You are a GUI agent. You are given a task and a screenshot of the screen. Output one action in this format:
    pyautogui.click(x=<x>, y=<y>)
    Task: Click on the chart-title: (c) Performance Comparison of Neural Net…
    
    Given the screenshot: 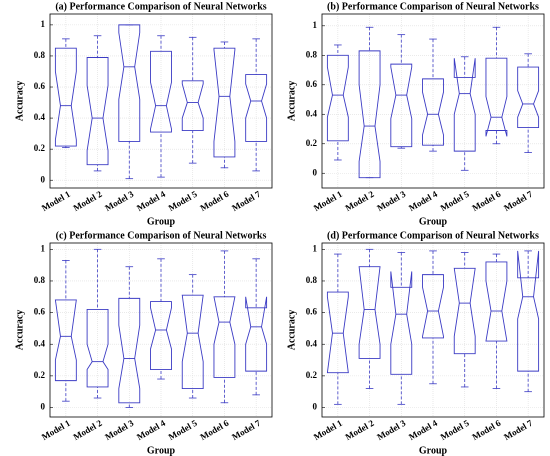 What is the action you would take?
    pyautogui.click(x=161, y=235)
    